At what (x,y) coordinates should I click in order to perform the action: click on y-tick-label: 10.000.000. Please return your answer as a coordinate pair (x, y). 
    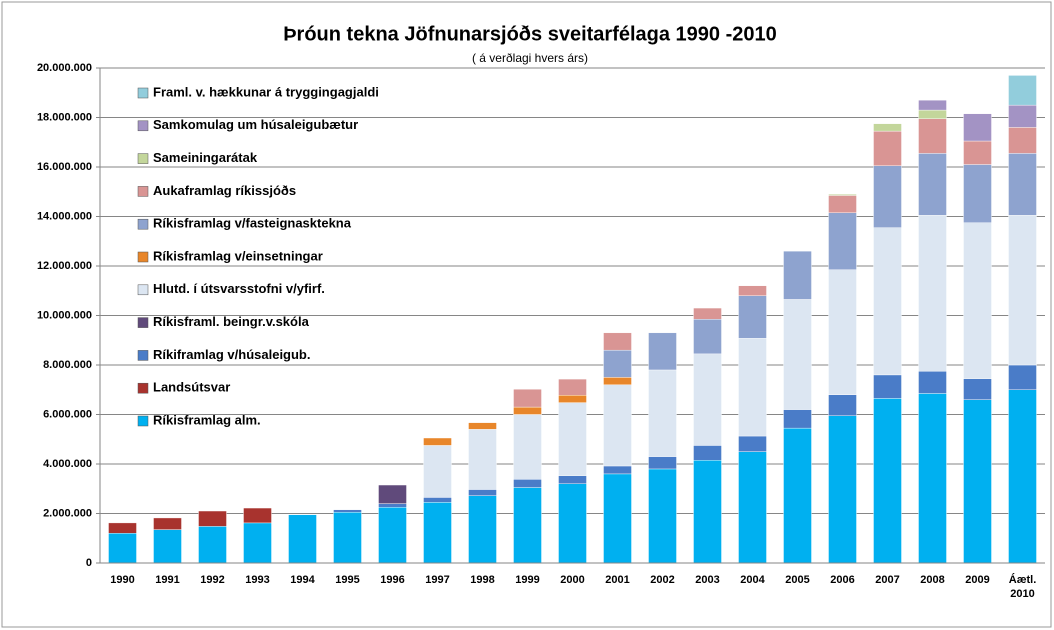
    Looking at the image, I should click on (64, 315).